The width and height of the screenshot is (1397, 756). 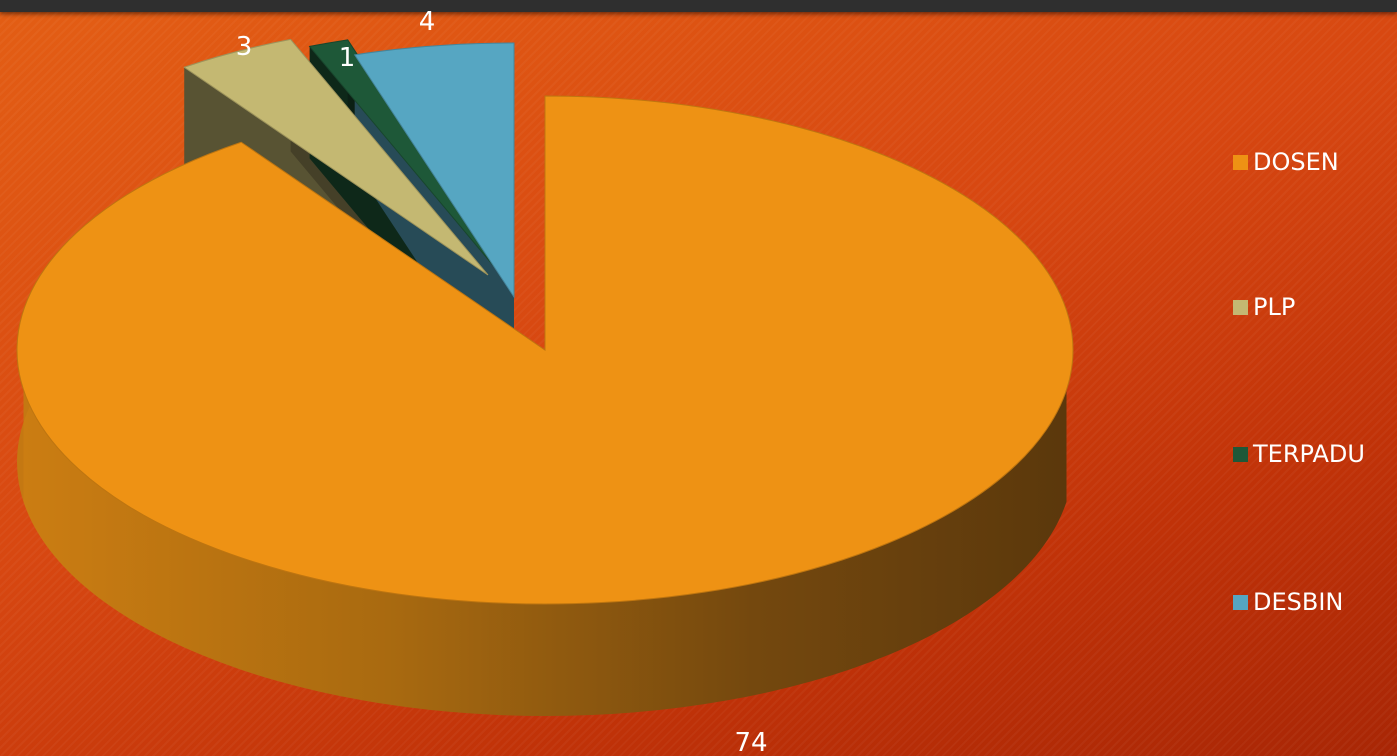 I want to click on legend-item-dosen: DOSEN, so click(x=1286, y=162).